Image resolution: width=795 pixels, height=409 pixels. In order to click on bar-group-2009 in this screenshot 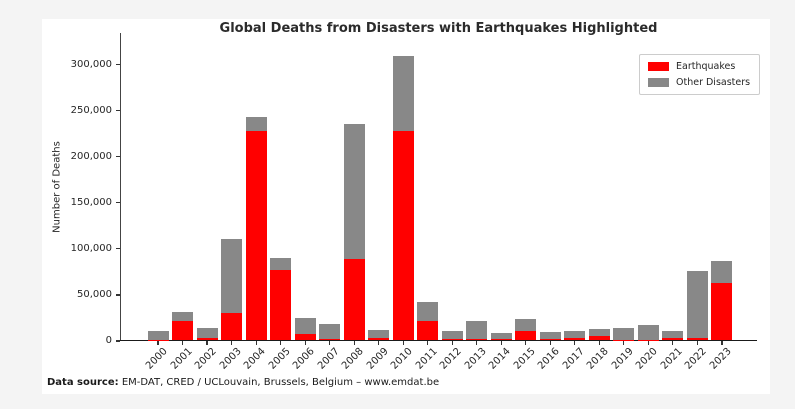, I will do `click(379, 334)`.